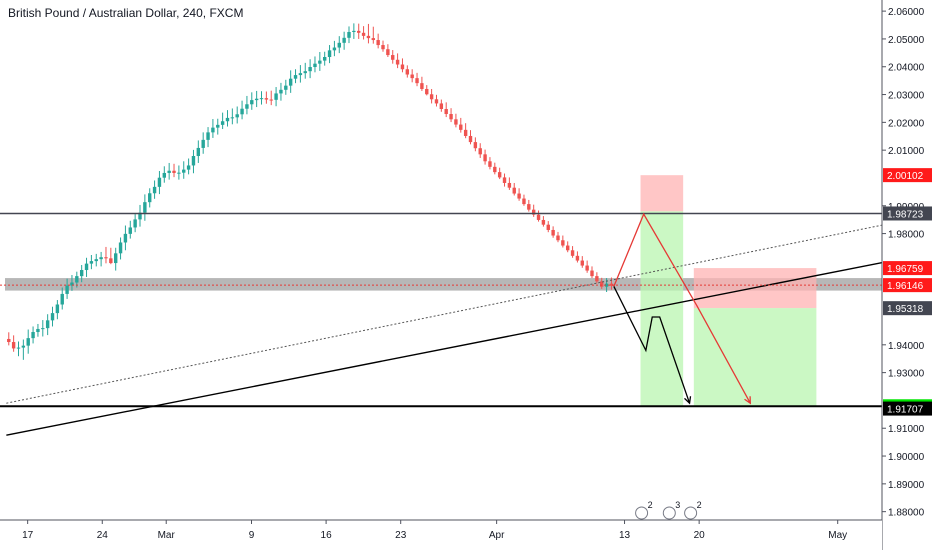 This screenshot has height=555, width=932. I want to click on time-tick-label: Apr, so click(497, 535).